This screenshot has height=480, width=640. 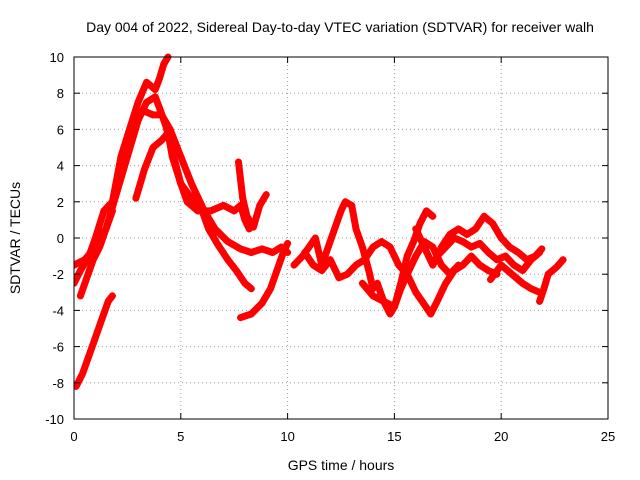 What do you see at coordinates (60, 202) in the screenshot?
I see `y-tick-label: 2` at bounding box center [60, 202].